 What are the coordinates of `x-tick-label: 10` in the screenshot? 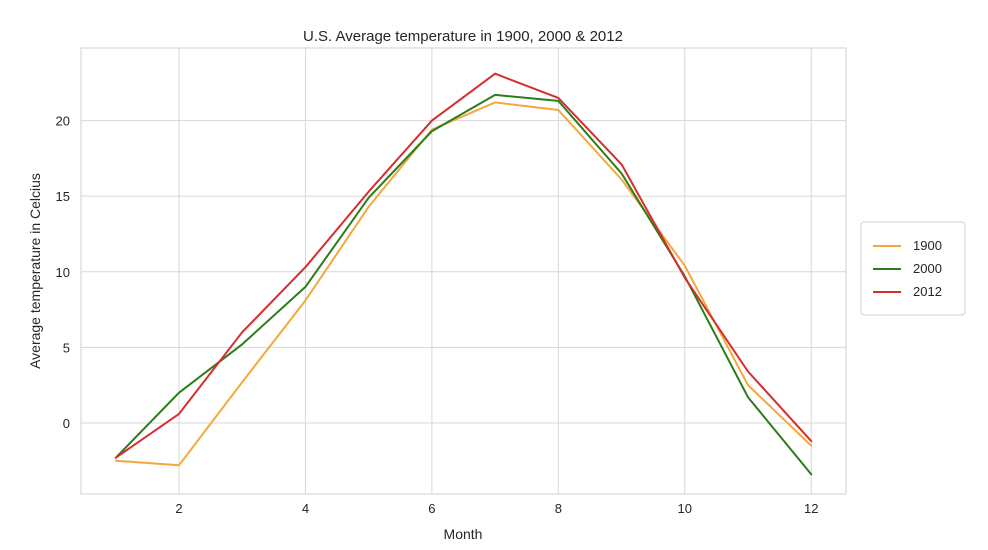 It's located at (685, 508).